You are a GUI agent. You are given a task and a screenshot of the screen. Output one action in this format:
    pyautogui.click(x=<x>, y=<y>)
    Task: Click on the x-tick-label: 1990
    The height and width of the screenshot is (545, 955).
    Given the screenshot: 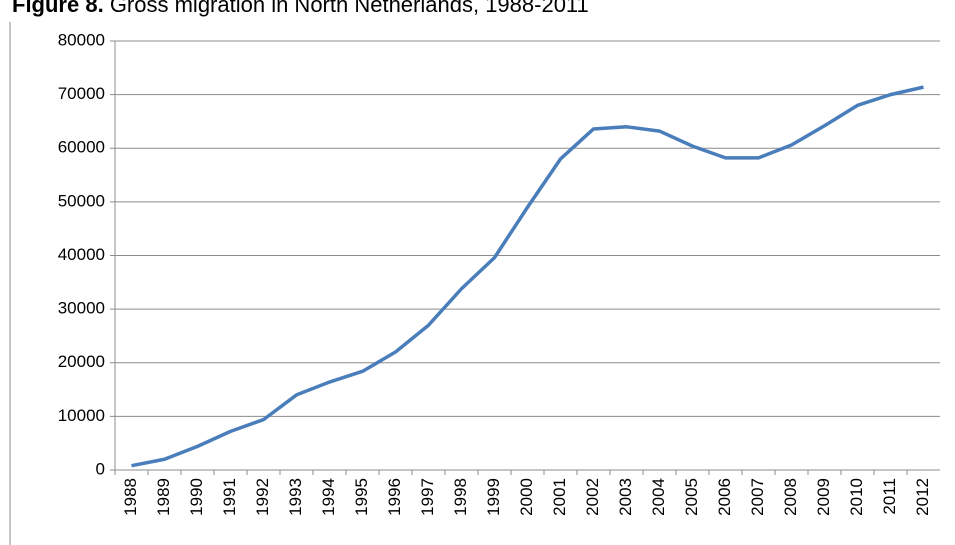 What is the action you would take?
    pyautogui.click(x=196, y=497)
    